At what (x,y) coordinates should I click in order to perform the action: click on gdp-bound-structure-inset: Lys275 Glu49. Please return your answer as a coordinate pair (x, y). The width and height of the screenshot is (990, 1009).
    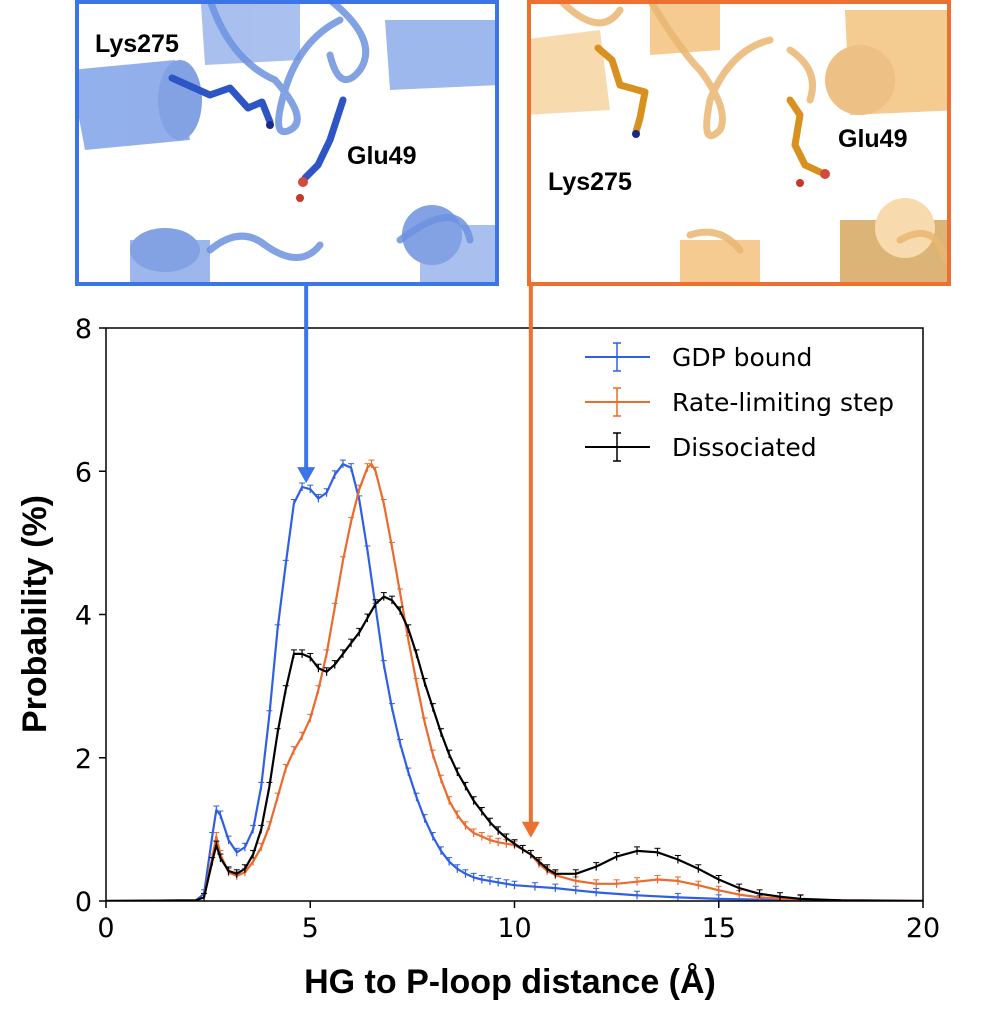
    Looking at the image, I should click on (287, 143).